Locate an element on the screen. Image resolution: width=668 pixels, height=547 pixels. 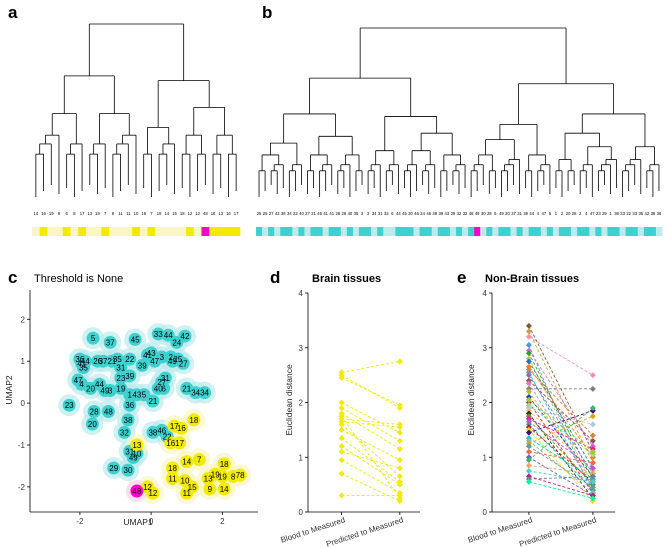
leaf-label: 49 is located at coordinates (501, 213).